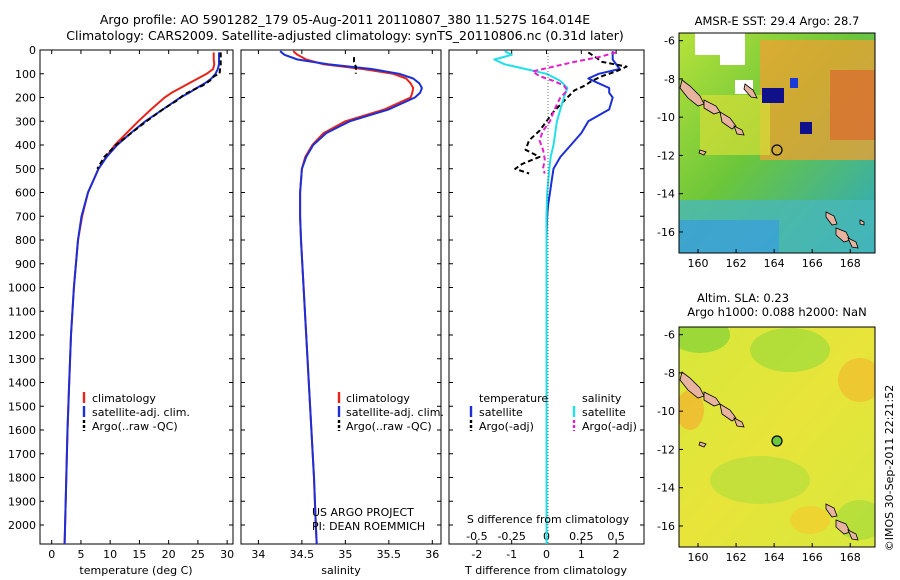 The width and height of the screenshot is (900, 580). Describe the element at coordinates (511, 536) in the screenshot. I see `s-x-tick-label: -0.25` at that location.